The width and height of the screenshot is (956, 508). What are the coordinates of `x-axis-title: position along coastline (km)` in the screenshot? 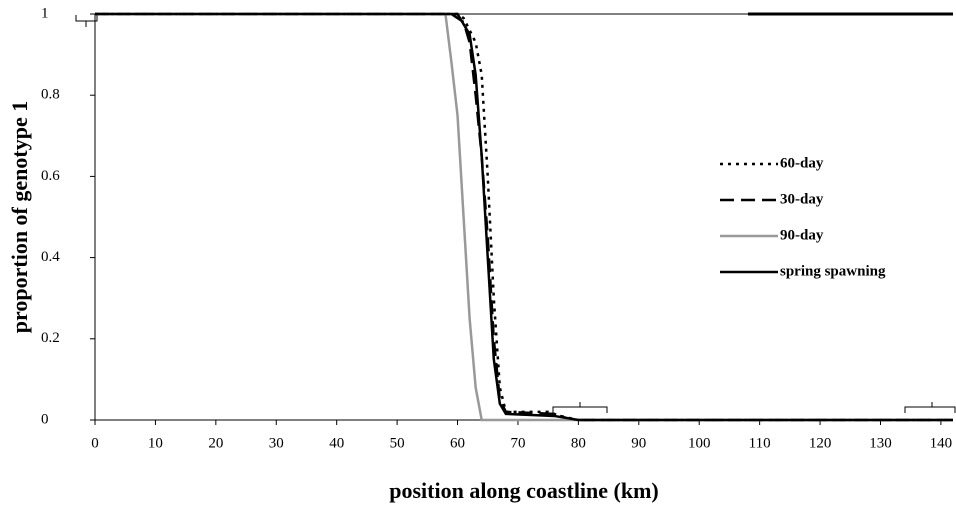 It's located at (524, 490).